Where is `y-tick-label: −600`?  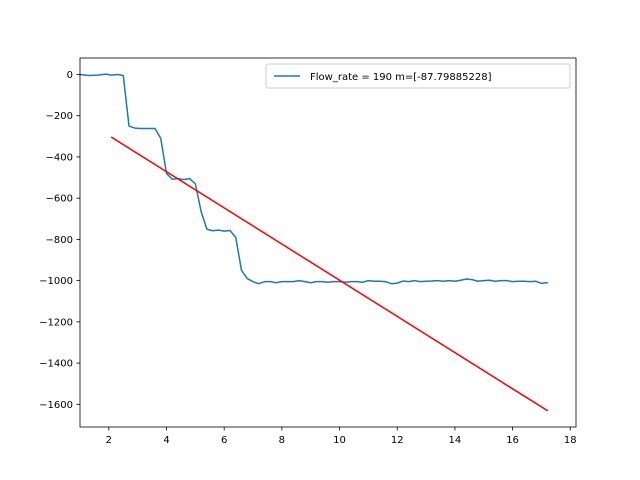 y-tick-label: −600 is located at coordinates (59, 199).